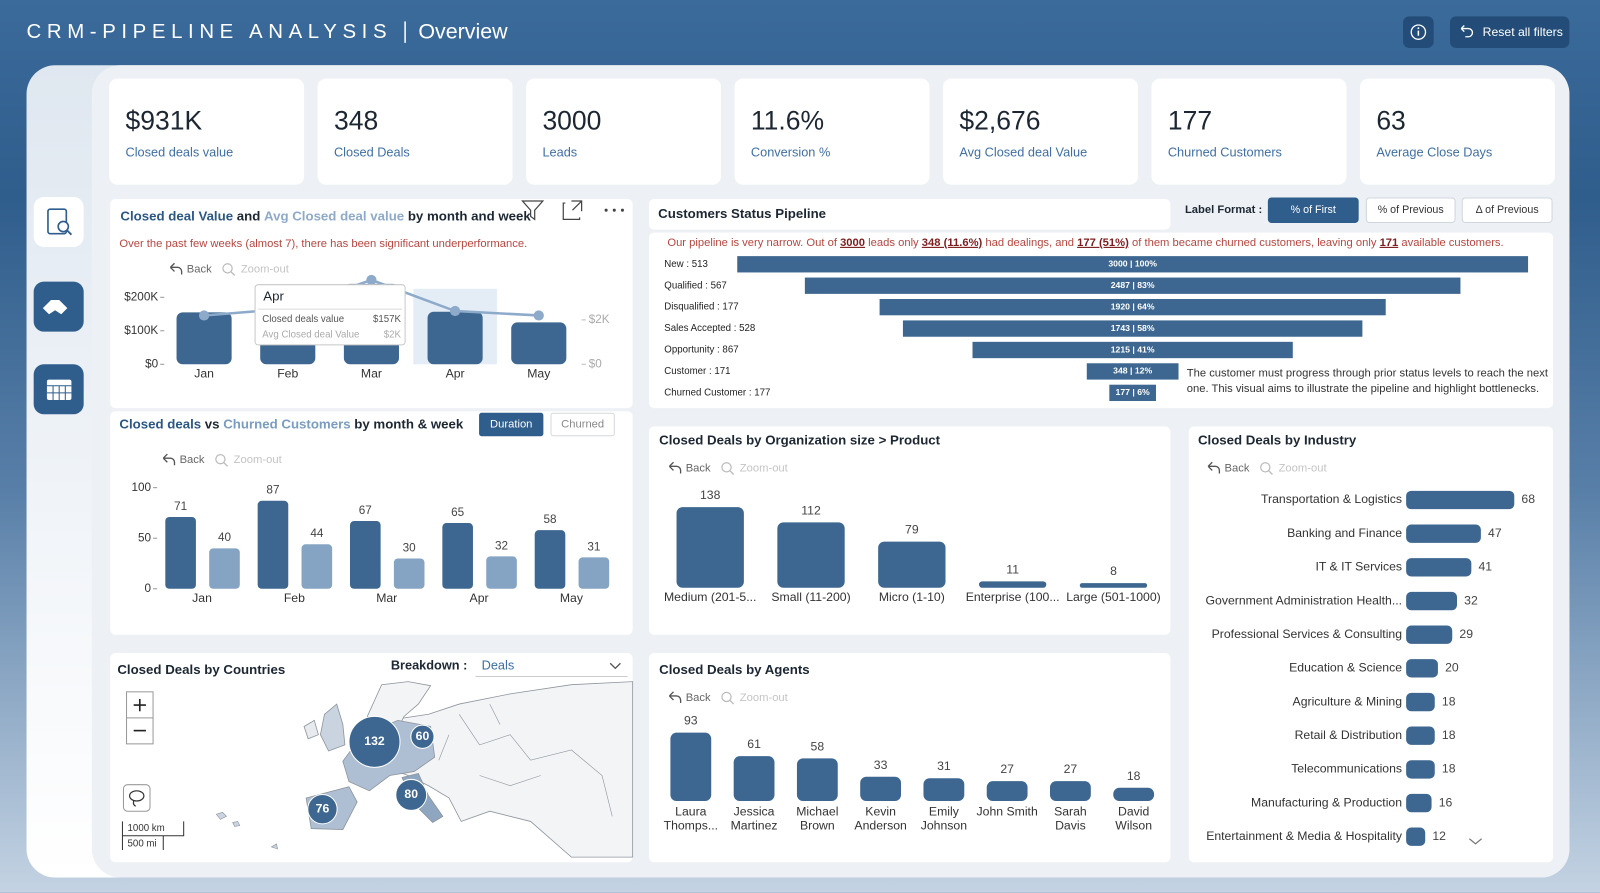 This screenshot has height=893, width=1600. Describe the element at coordinates (533, 210) in the screenshot. I see `filter-icon` at that location.